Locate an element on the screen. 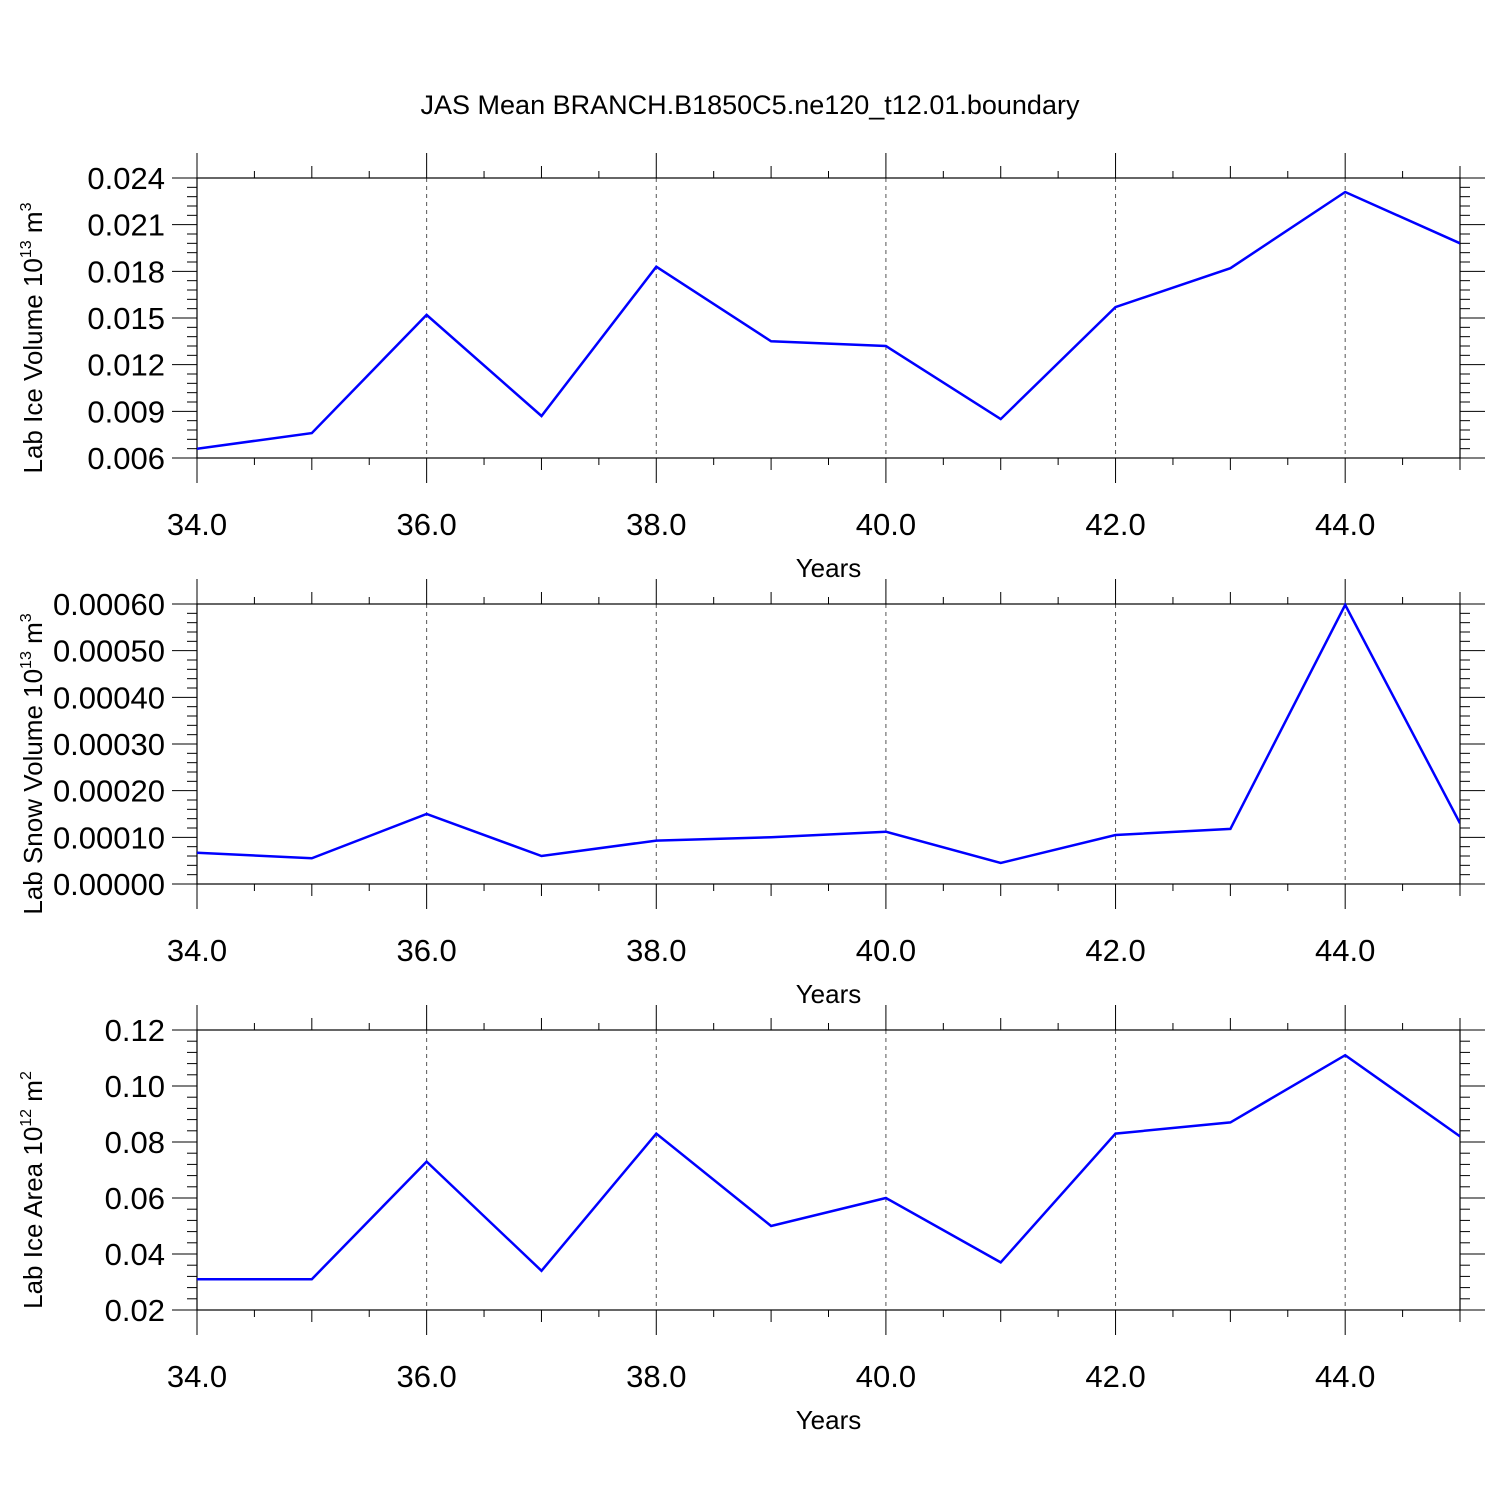 Image resolution: width=1500 pixels, height=1500 pixels. y-tick-label: 0.10 is located at coordinates (135, 1086).